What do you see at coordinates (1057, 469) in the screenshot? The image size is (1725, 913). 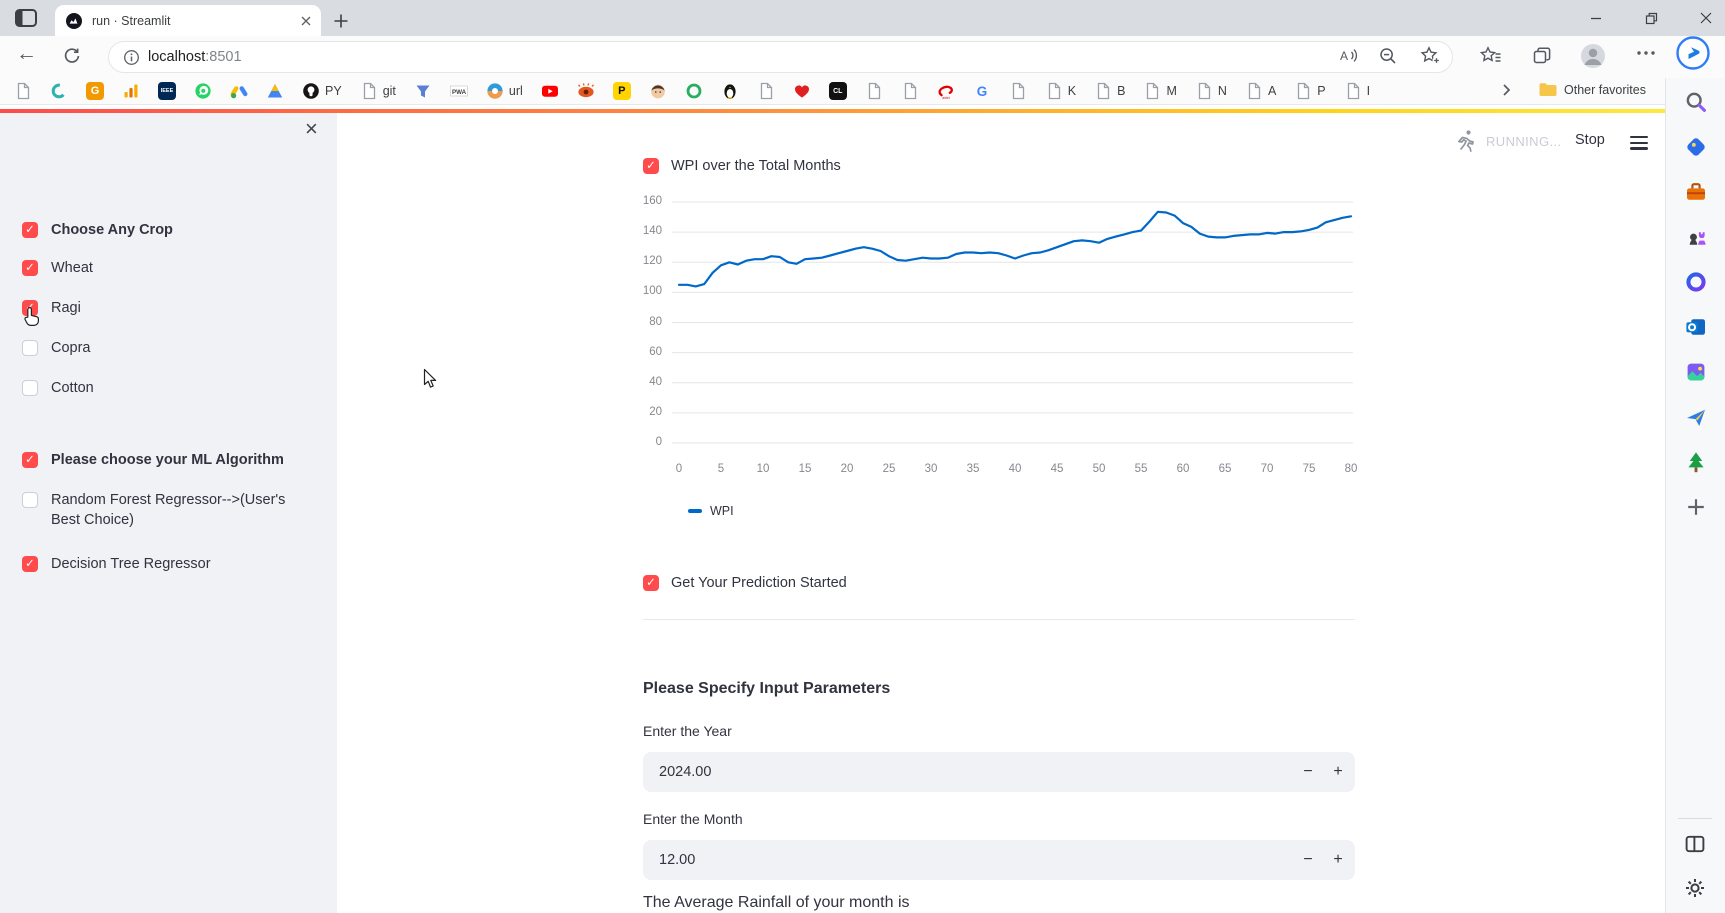 I see `x-tick-label: 45` at bounding box center [1057, 469].